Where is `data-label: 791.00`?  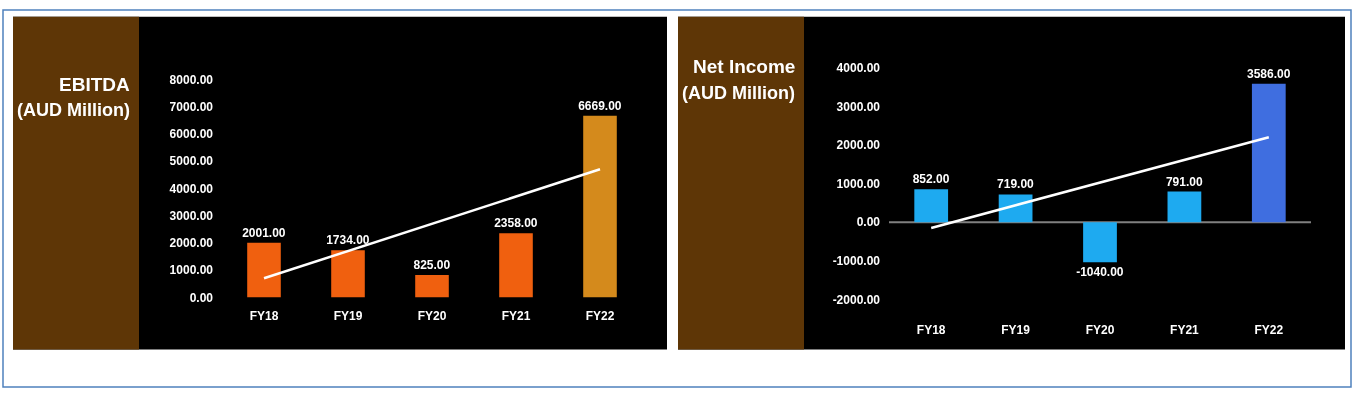 data-label: 791.00 is located at coordinates (1184, 181).